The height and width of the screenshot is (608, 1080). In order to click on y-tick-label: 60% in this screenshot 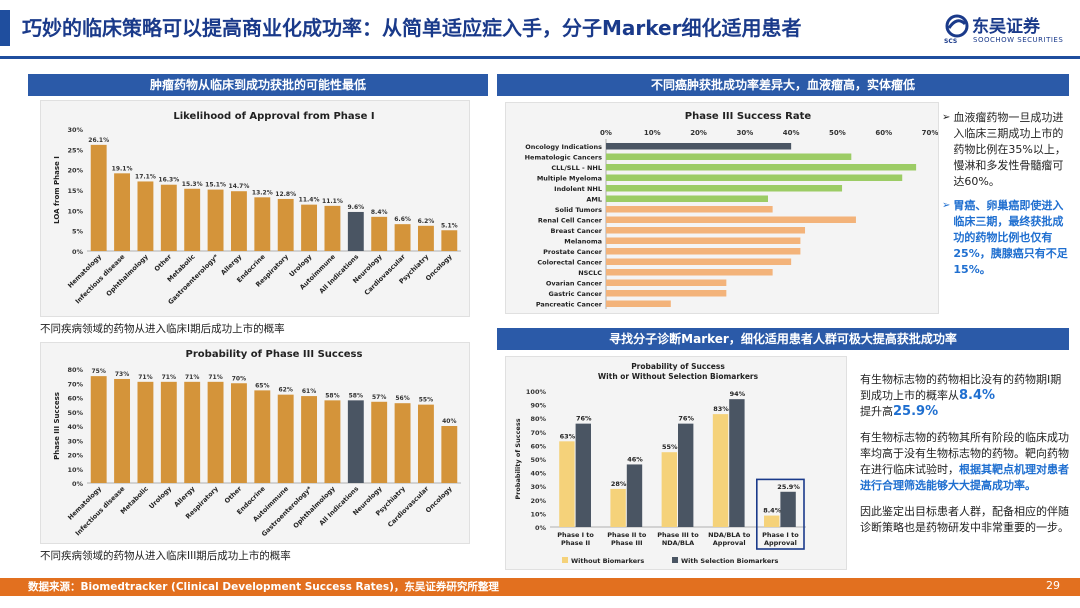, I will do `click(538, 446)`.